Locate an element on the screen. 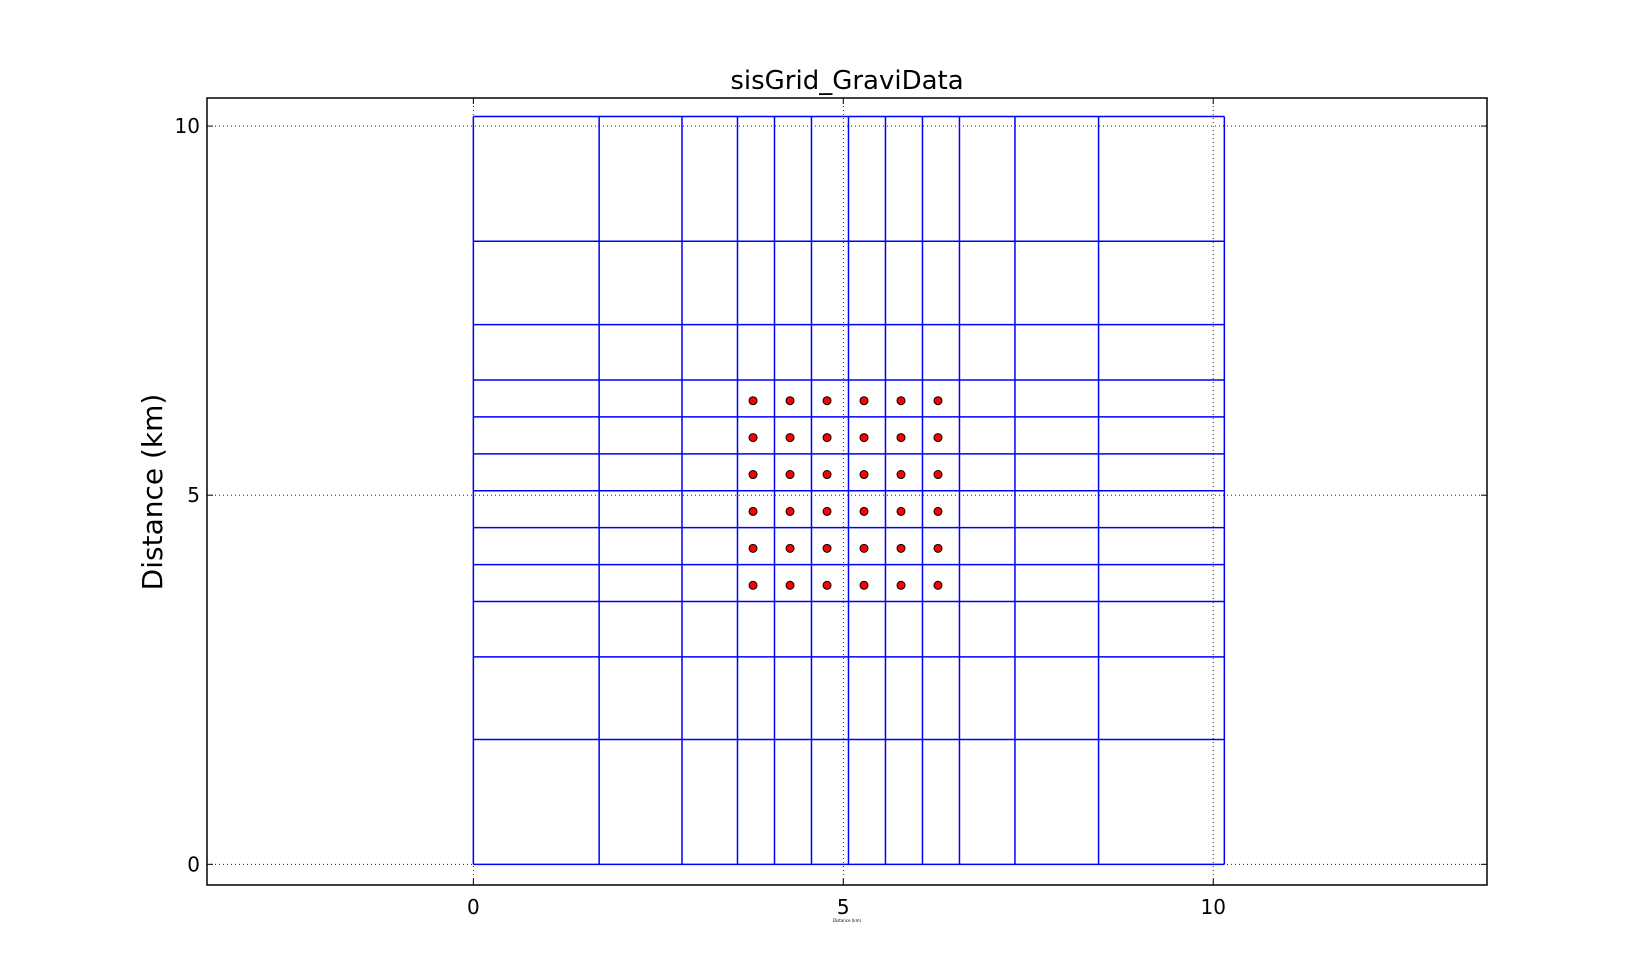 The image size is (1632, 971). y-tick-label: 0 is located at coordinates (193, 864).